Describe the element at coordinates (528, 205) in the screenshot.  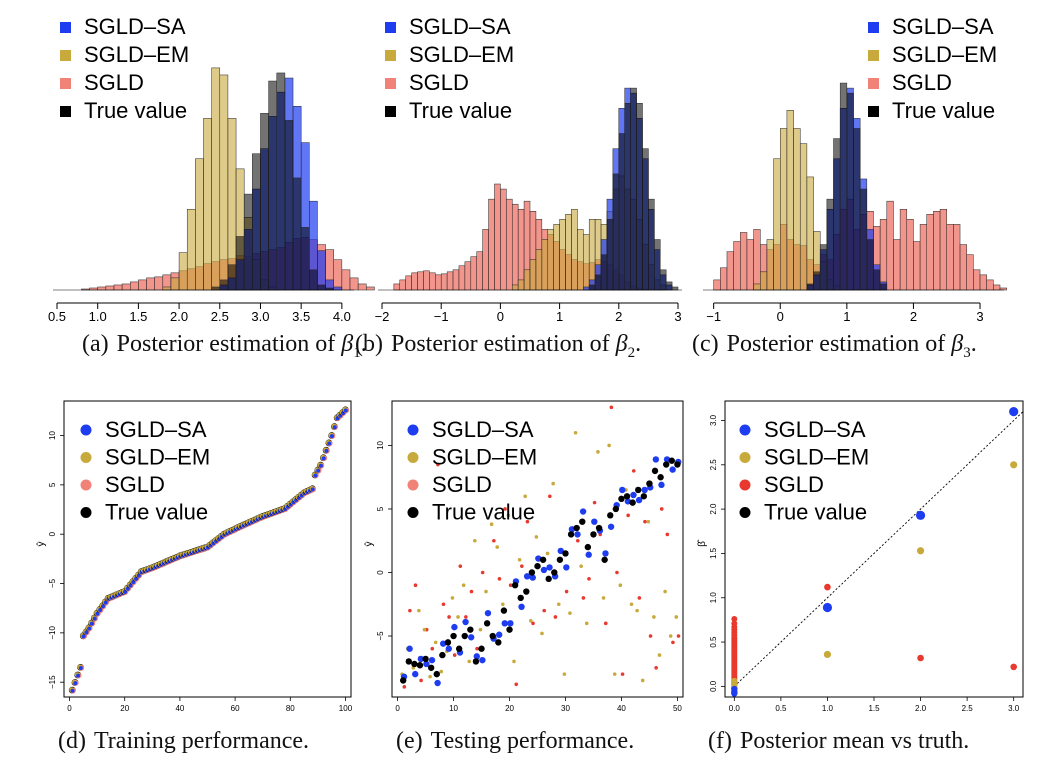
I see `histogram-panel-b: −2 −1 0 1 2 3` at that location.